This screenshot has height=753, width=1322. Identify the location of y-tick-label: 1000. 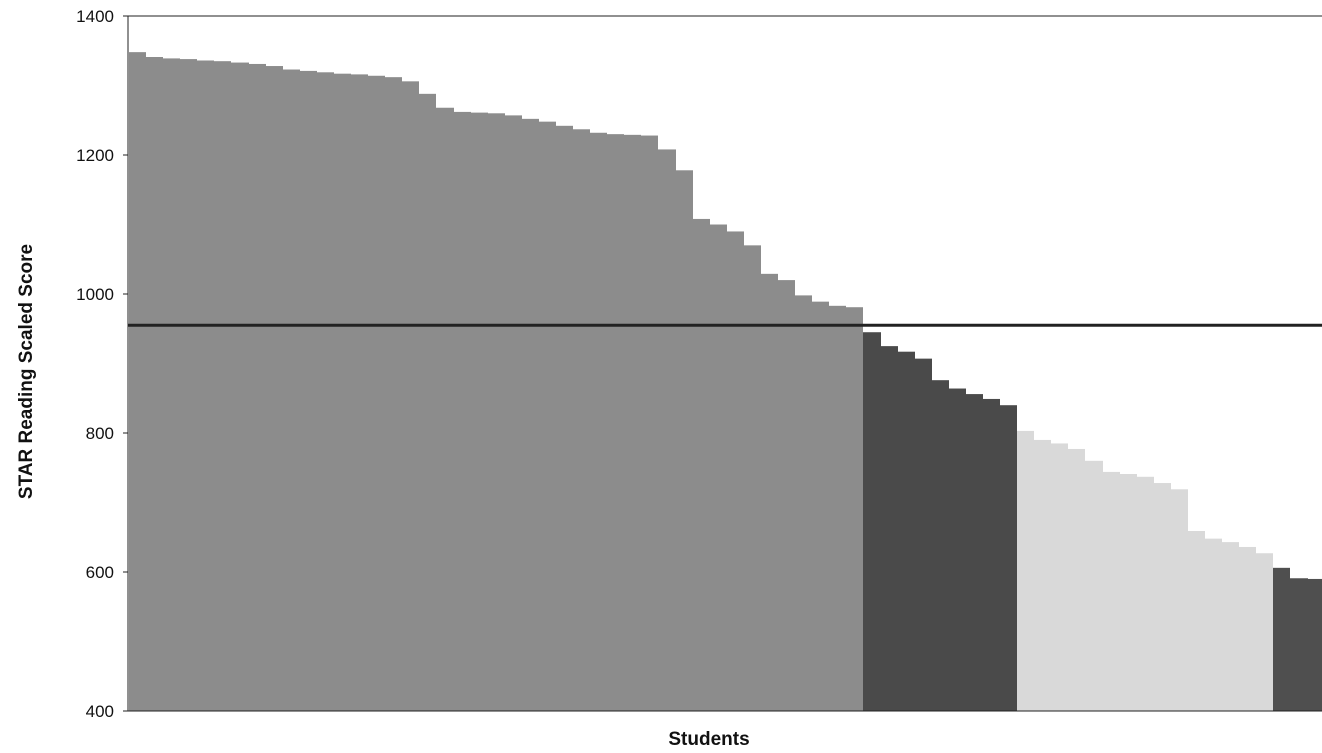
(95, 294).